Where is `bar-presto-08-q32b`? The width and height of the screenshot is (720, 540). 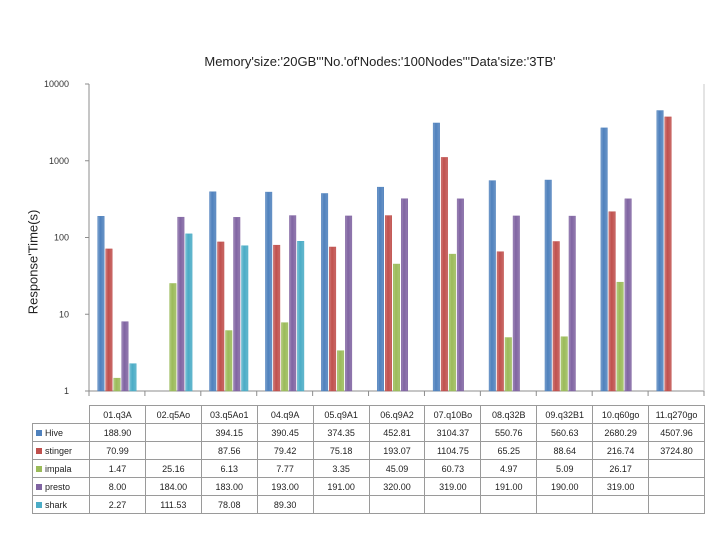
bar-presto-08-q32b is located at coordinates (516, 303).